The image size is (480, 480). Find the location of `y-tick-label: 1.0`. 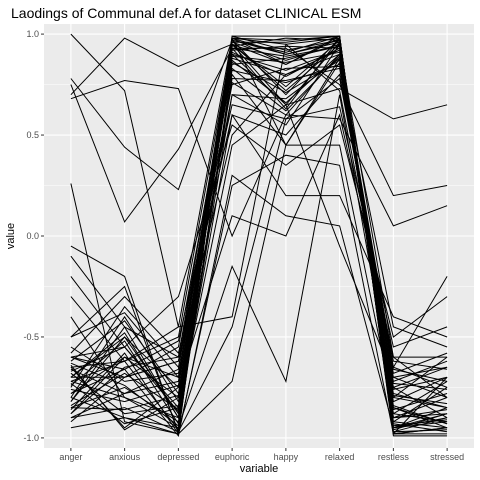

y-tick-label: 1.0 is located at coordinates (32, 34).